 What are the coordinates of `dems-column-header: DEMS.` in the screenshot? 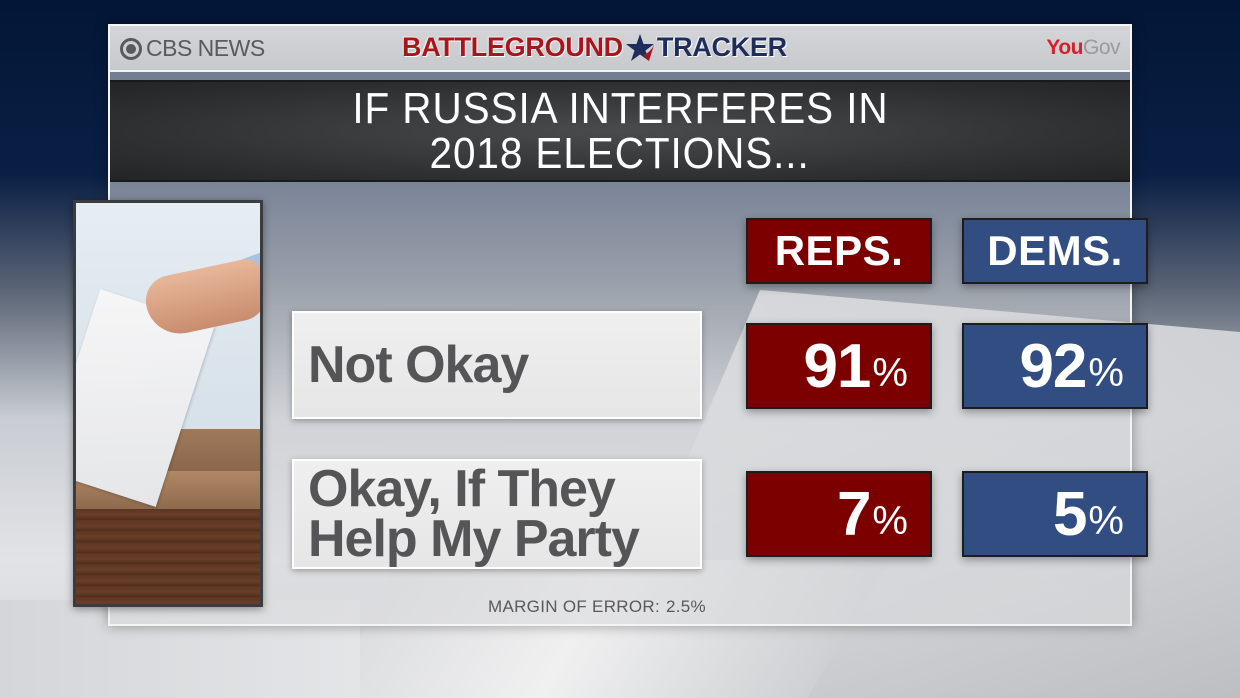 It's located at (1055, 251).